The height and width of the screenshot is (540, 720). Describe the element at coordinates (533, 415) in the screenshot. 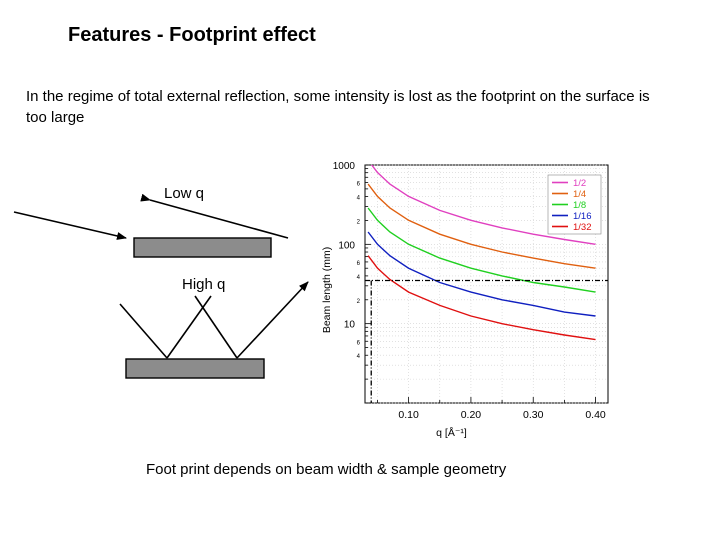

I see `x-tick-label: 0.30` at that location.